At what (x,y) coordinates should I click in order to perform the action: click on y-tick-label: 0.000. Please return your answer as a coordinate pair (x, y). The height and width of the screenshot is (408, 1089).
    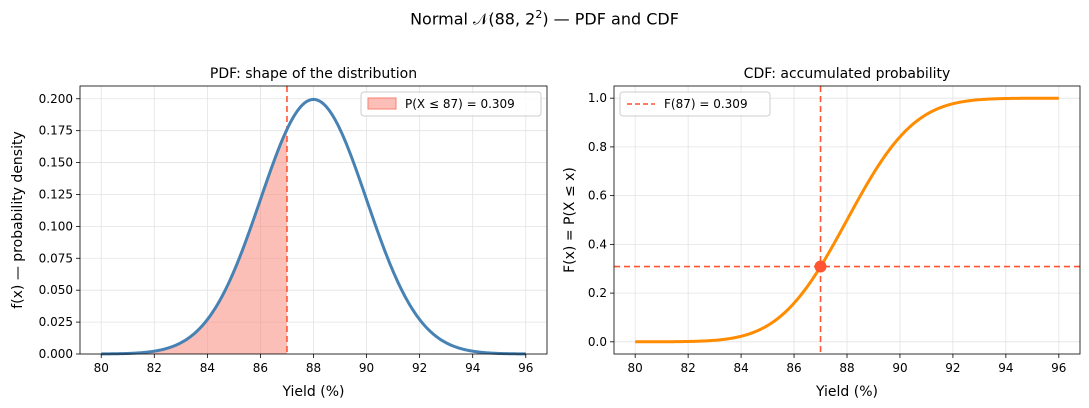
    Looking at the image, I should click on (56, 354).